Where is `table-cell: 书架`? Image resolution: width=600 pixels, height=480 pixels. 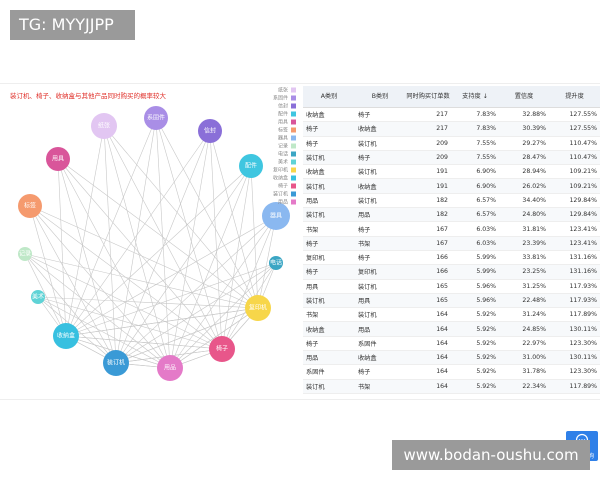 table-cell: 书架 is located at coordinates (380, 243).